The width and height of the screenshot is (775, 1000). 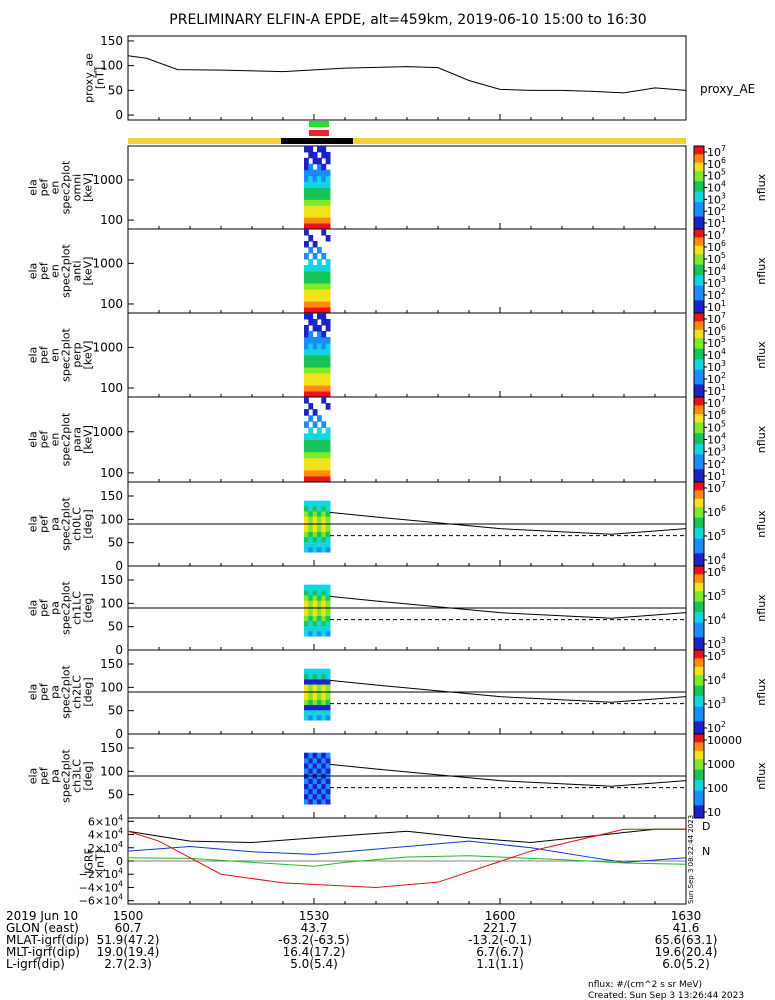 What do you see at coordinates (101, 873) in the screenshot?
I see `panel-igrf-ytick-label: −2×104` at bounding box center [101, 873].